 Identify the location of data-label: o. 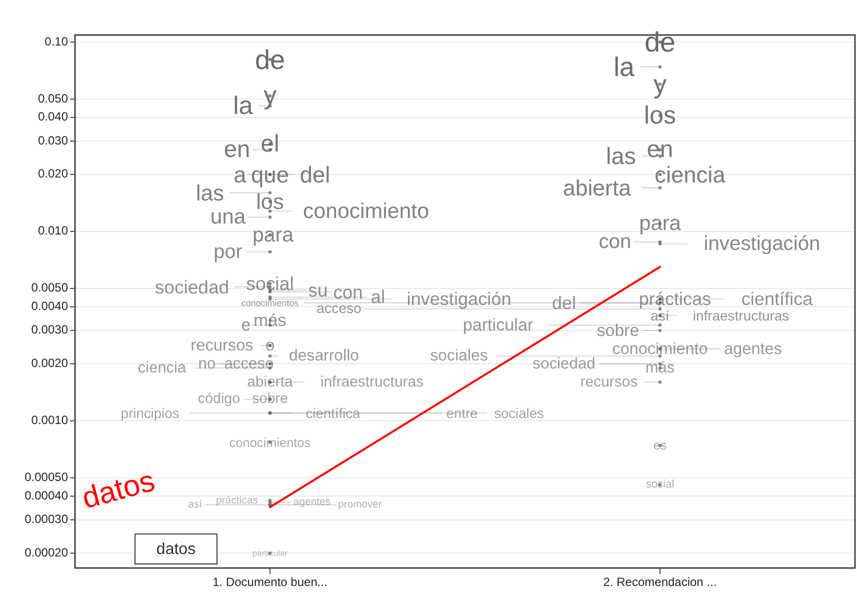
(270, 345).